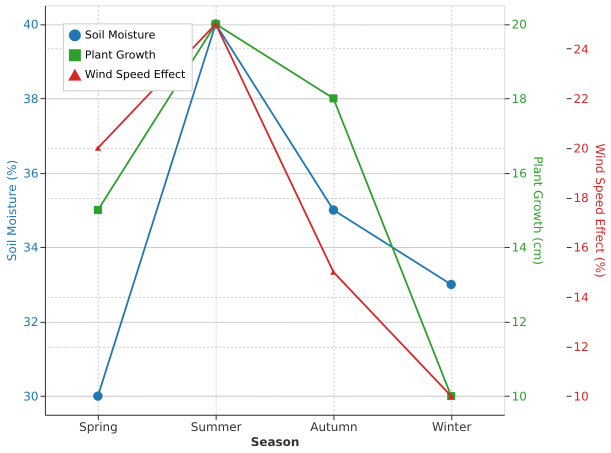 The height and width of the screenshot is (453, 611). I want to click on y2-tick-label: 12, so click(519, 322).